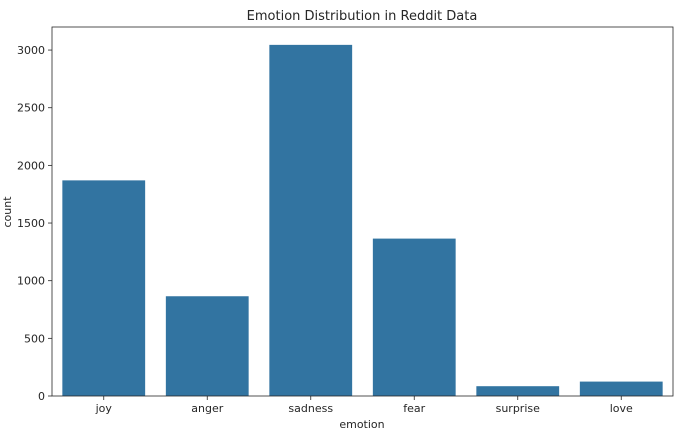 The image size is (698, 433). Describe the element at coordinates (31, 108) in the screenshot. I see `y-tick-label: 2500` at that location.